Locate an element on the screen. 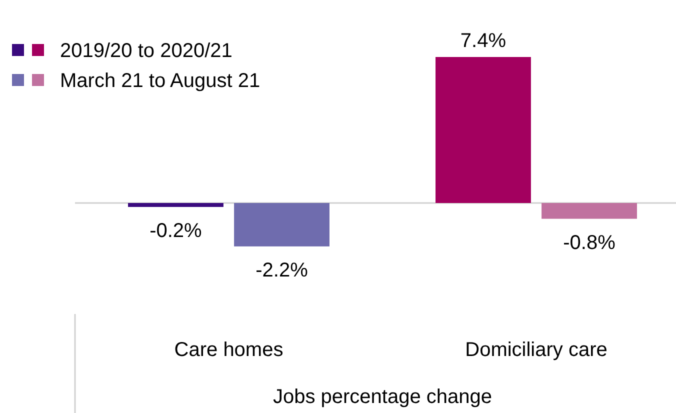  x-tick-label: Care homes is located at coordinates (229, 350).